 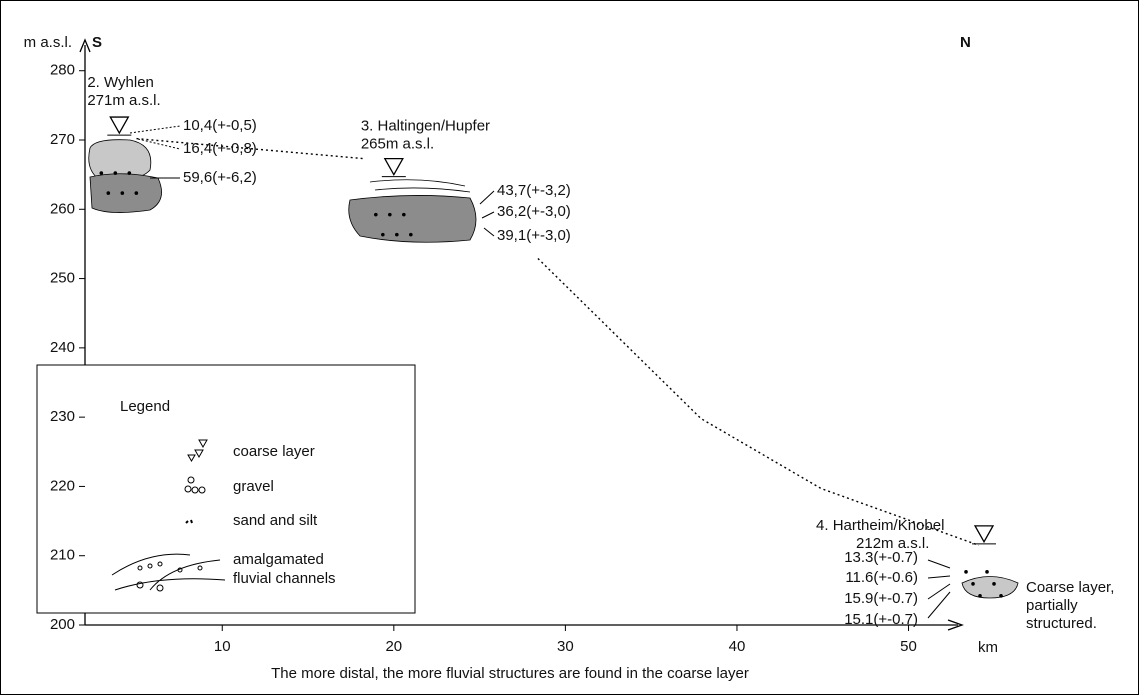 I want to click on legend-icon-coarse, so click(x=197, y=450).